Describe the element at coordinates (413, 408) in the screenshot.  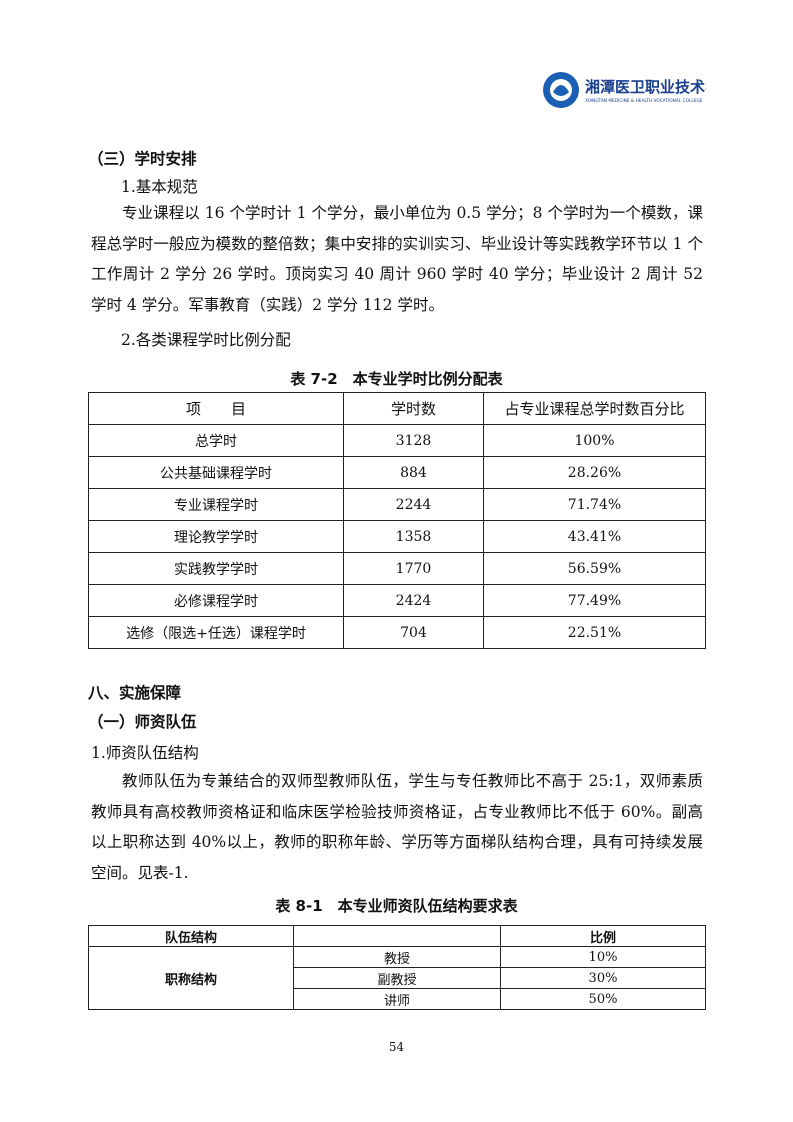
I see `header-cell: 学时数` at that location.